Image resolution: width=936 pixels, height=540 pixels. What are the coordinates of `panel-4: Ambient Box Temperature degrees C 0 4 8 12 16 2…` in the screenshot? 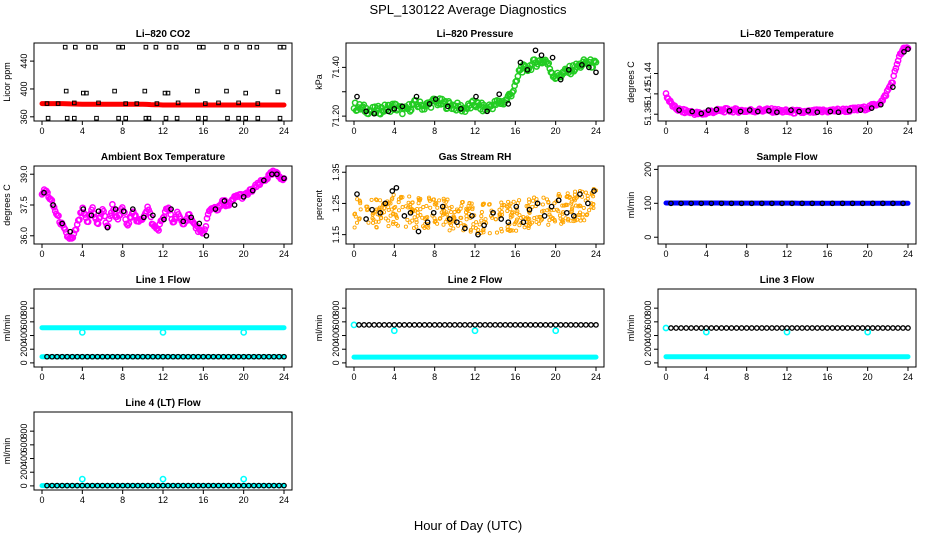 It's located at (147, 205).